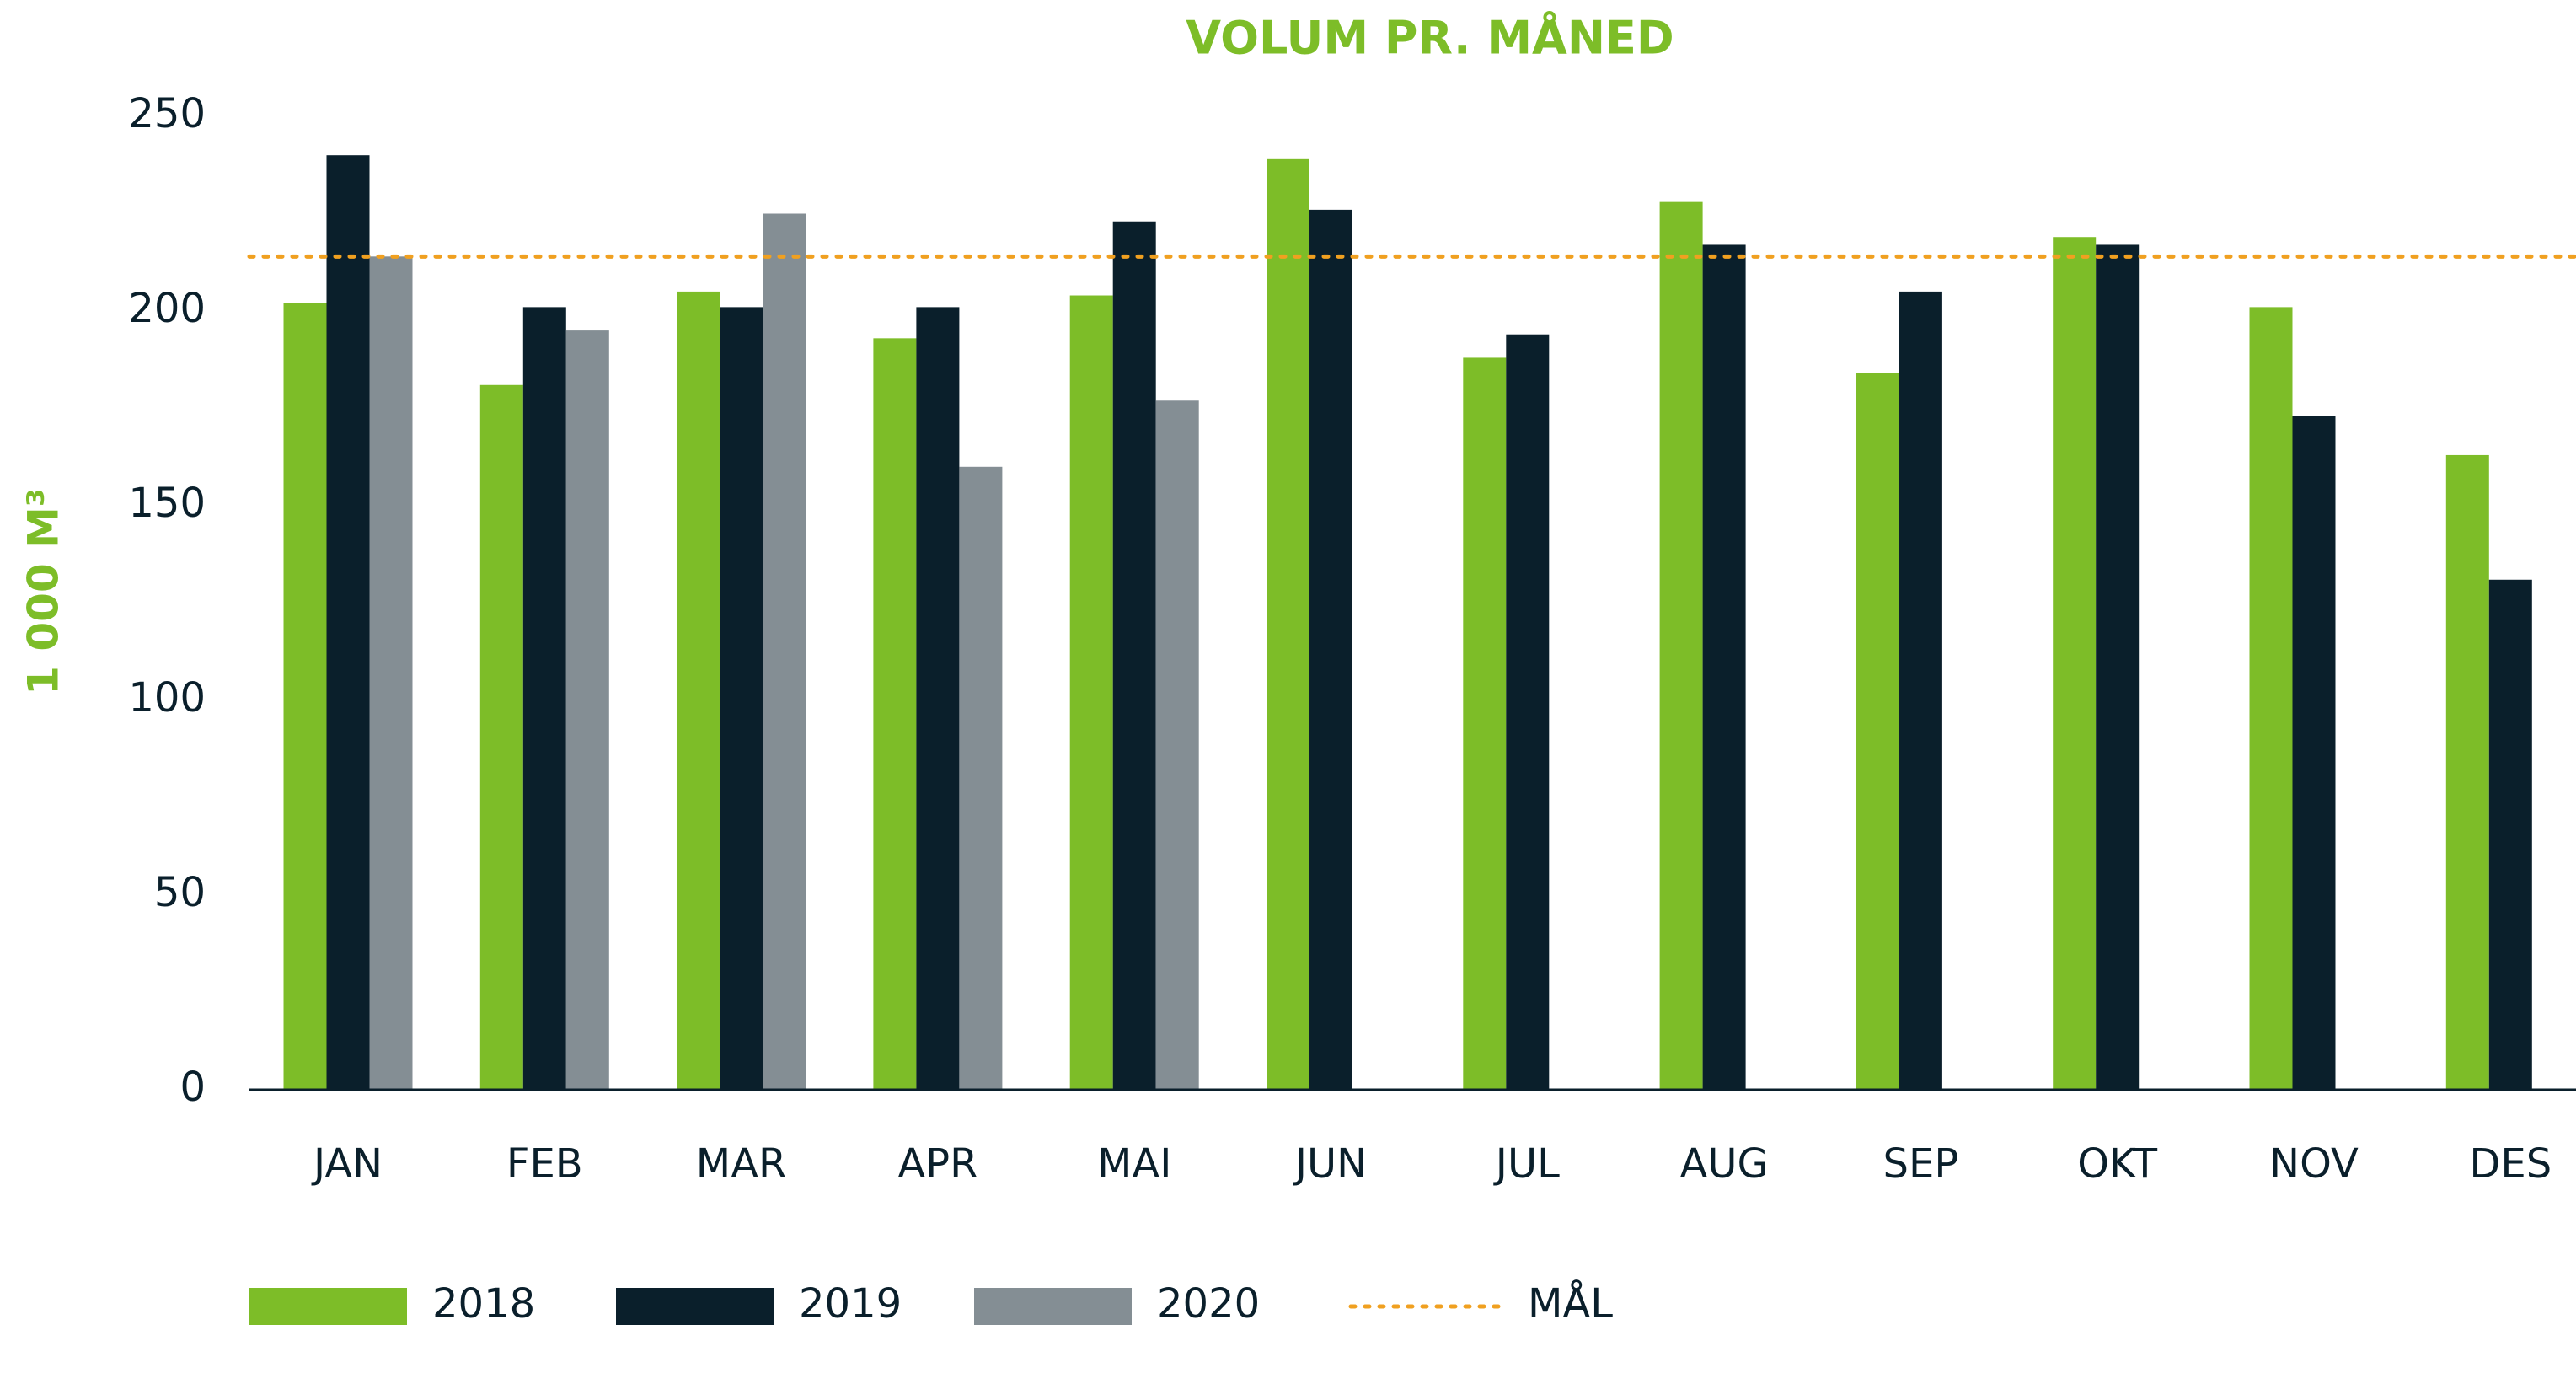  Describe the element at coordinates (167, 308) in the screenshot. I see `y-tick-label: 200` at that location.